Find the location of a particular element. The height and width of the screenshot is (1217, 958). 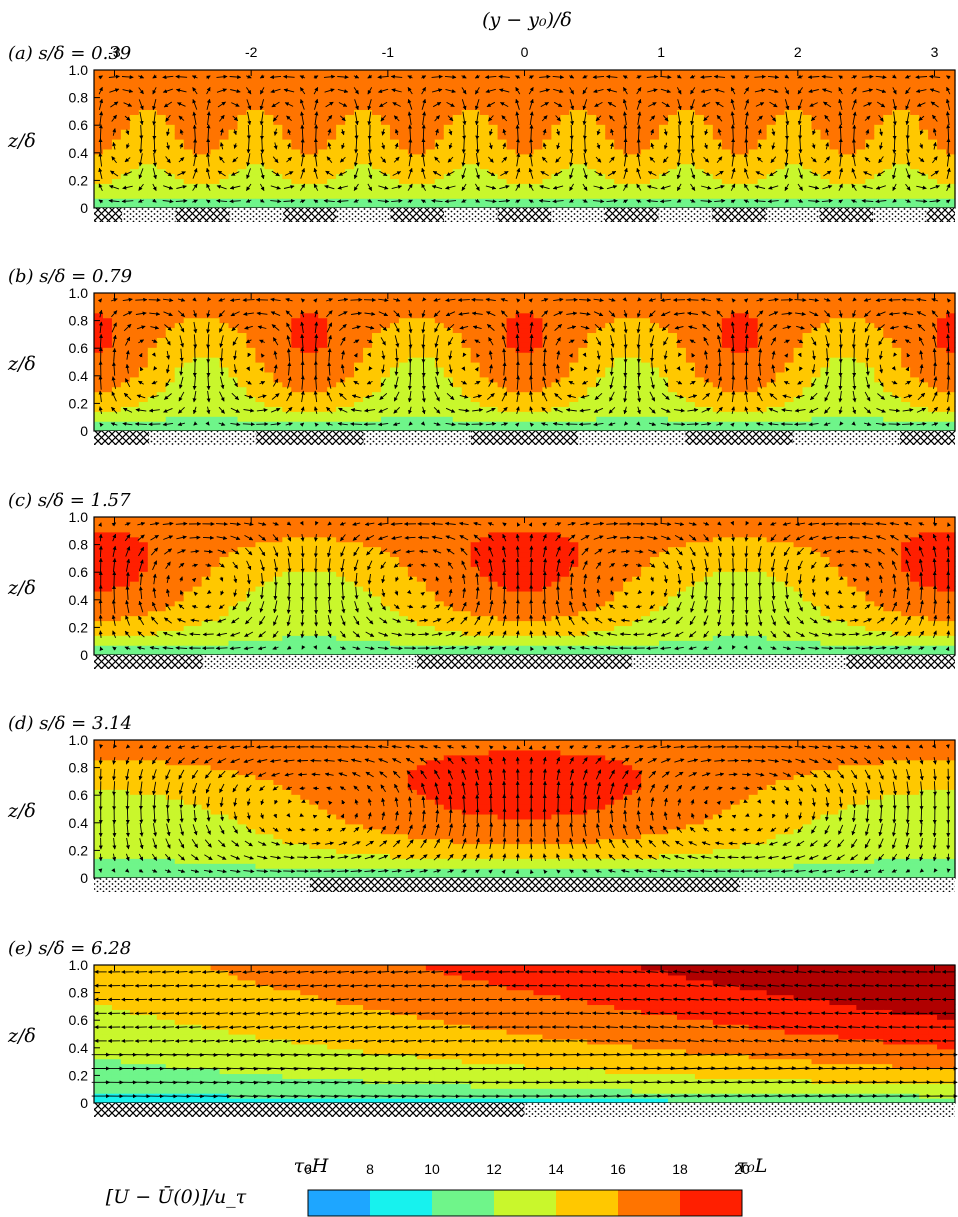

y-tick-label: 0.8 is located at coordinates (79, 321).